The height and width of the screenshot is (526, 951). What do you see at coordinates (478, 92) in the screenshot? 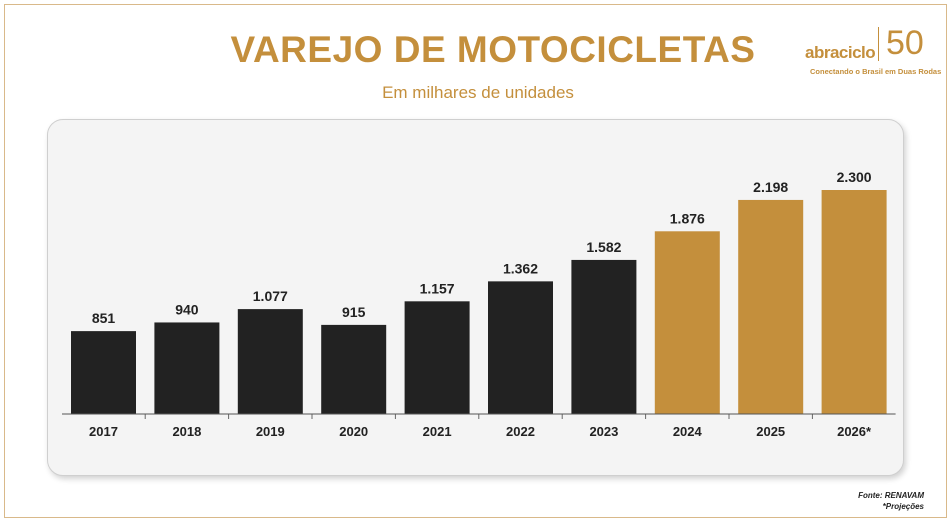
I see `page-subtitle: Em milhares de unidades` at bounding box center [478, 92].